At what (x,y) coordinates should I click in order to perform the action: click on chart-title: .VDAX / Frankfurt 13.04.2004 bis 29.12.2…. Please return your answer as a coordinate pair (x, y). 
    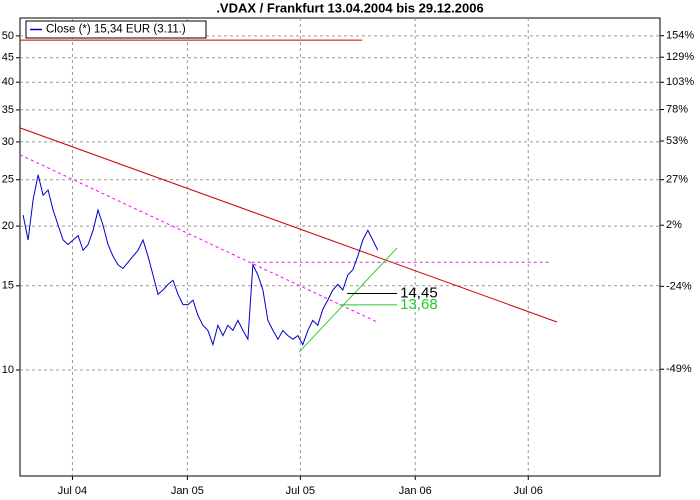
    Looking at the image, I should click on (349, 7).